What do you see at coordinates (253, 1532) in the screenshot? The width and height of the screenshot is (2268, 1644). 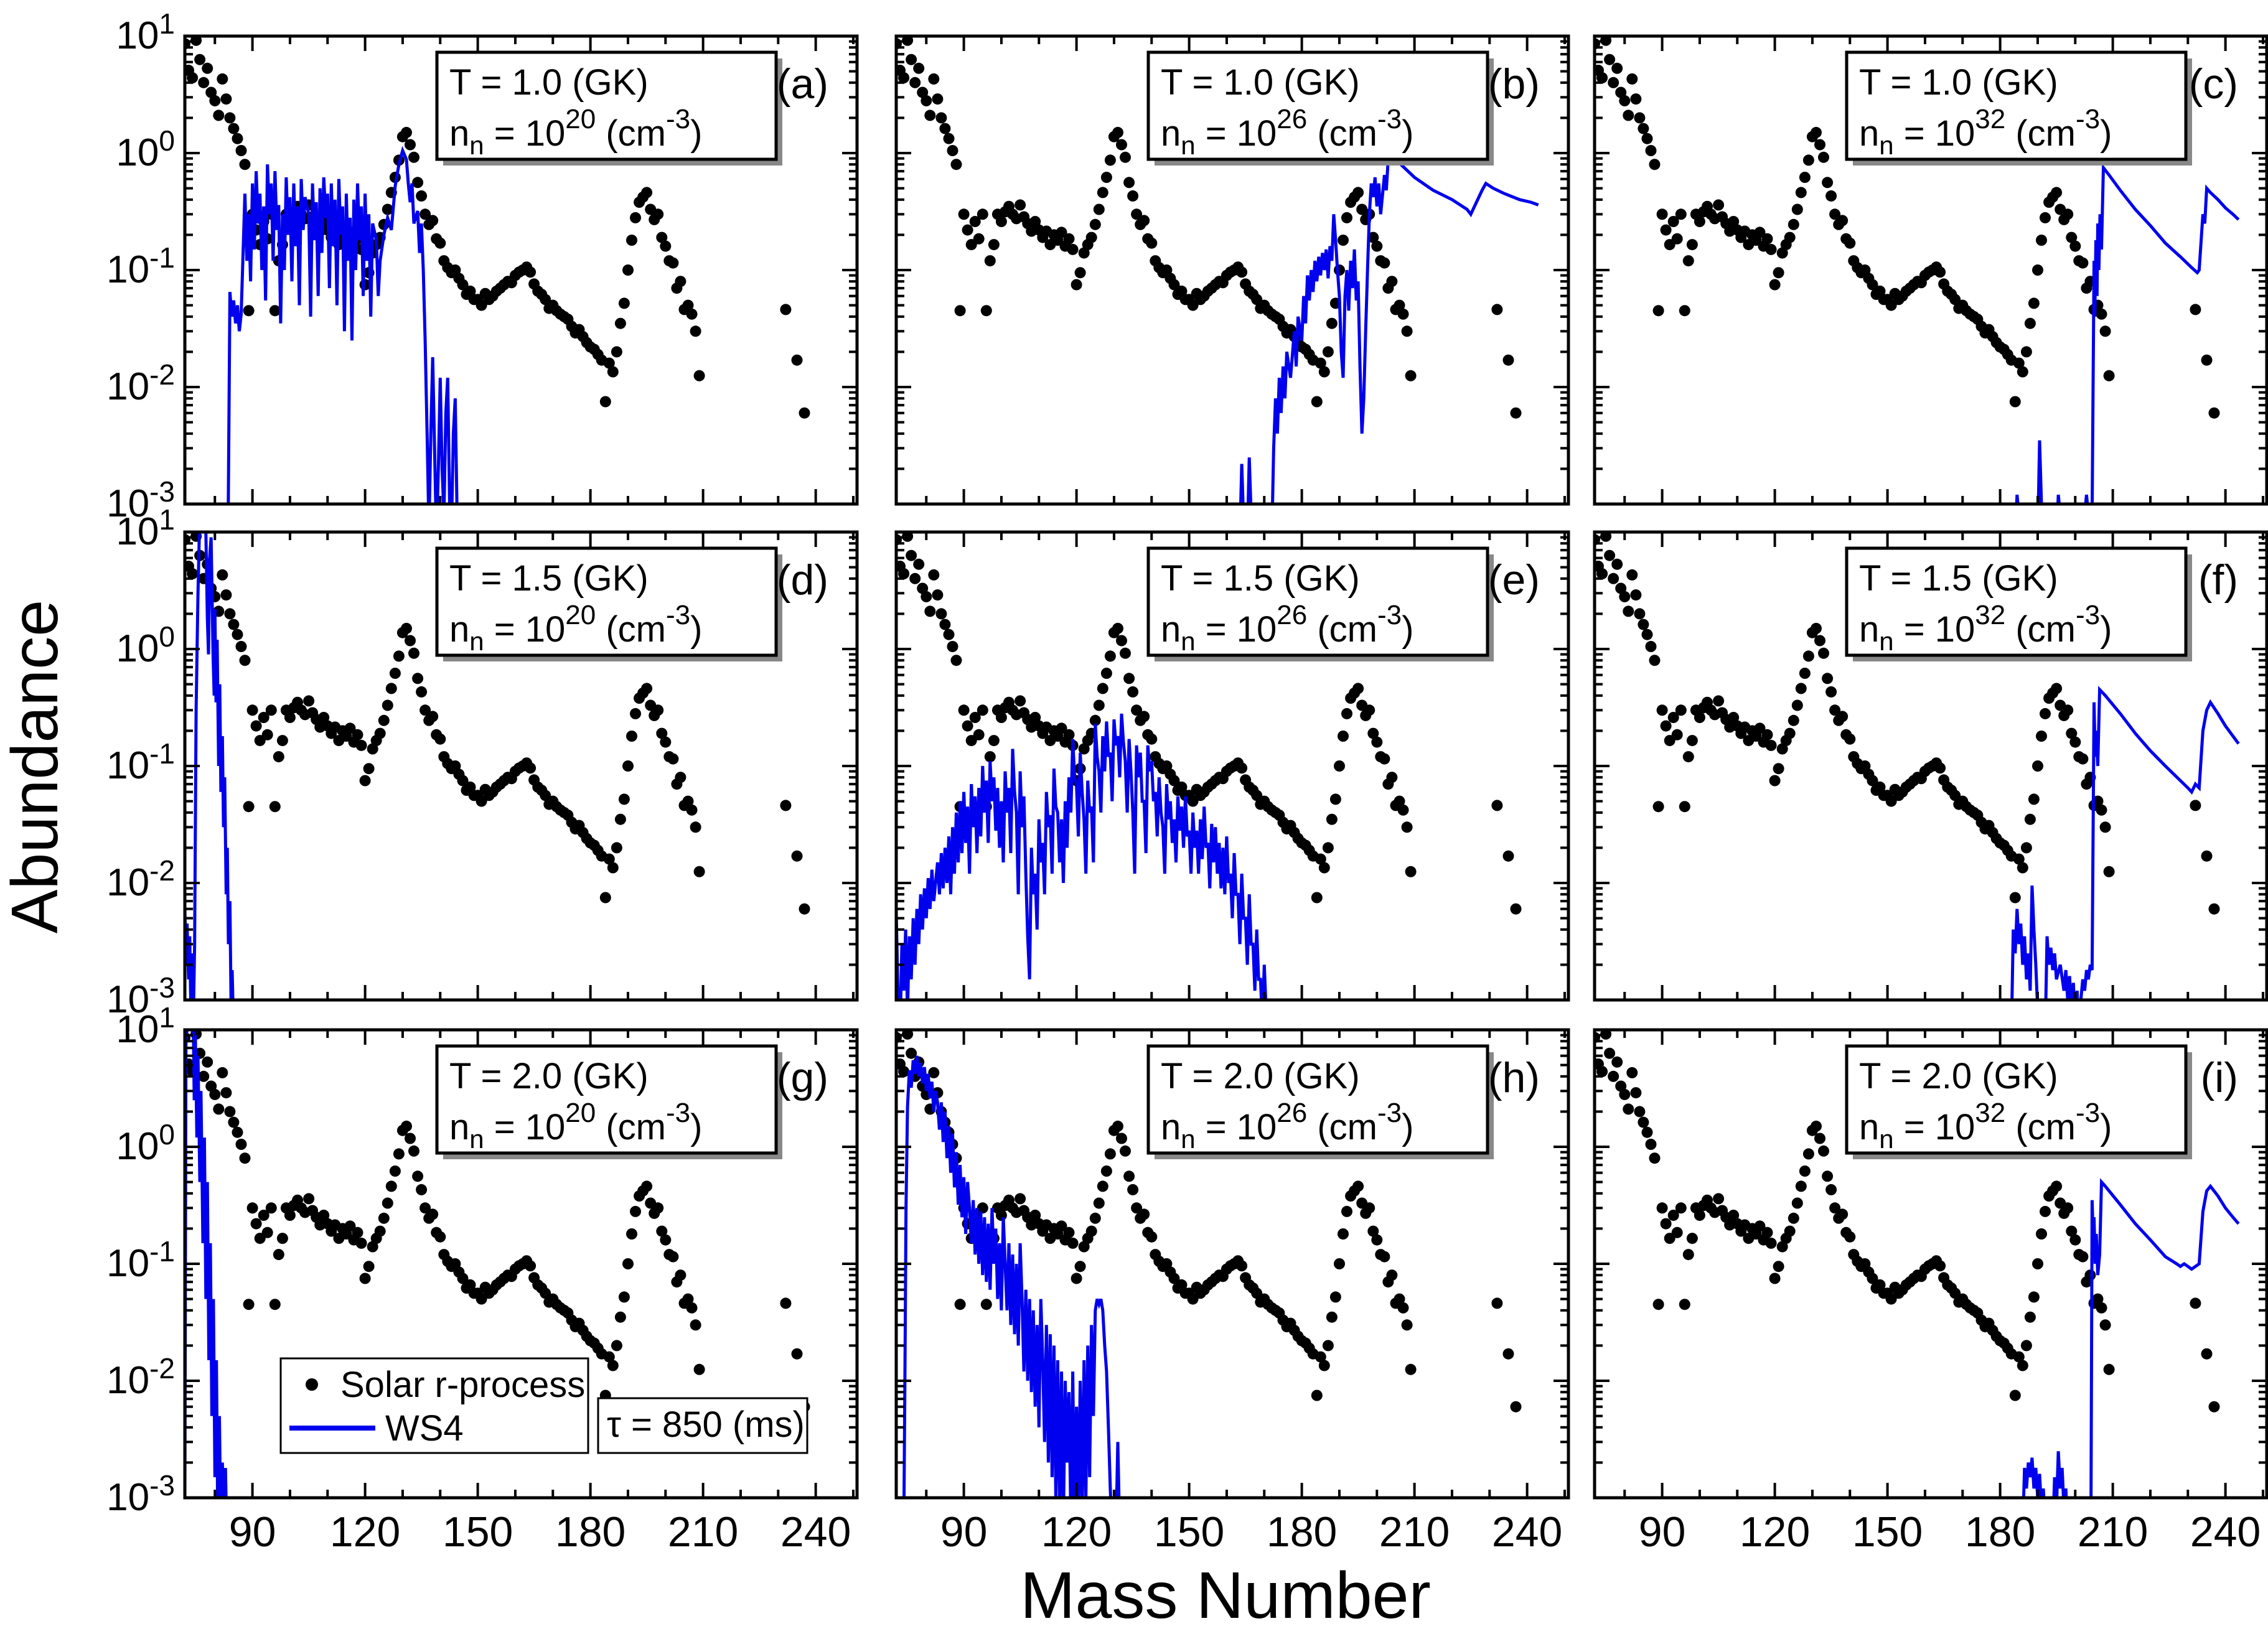 I see `x-tick-label: 90` at bounding box center [253, 1532].